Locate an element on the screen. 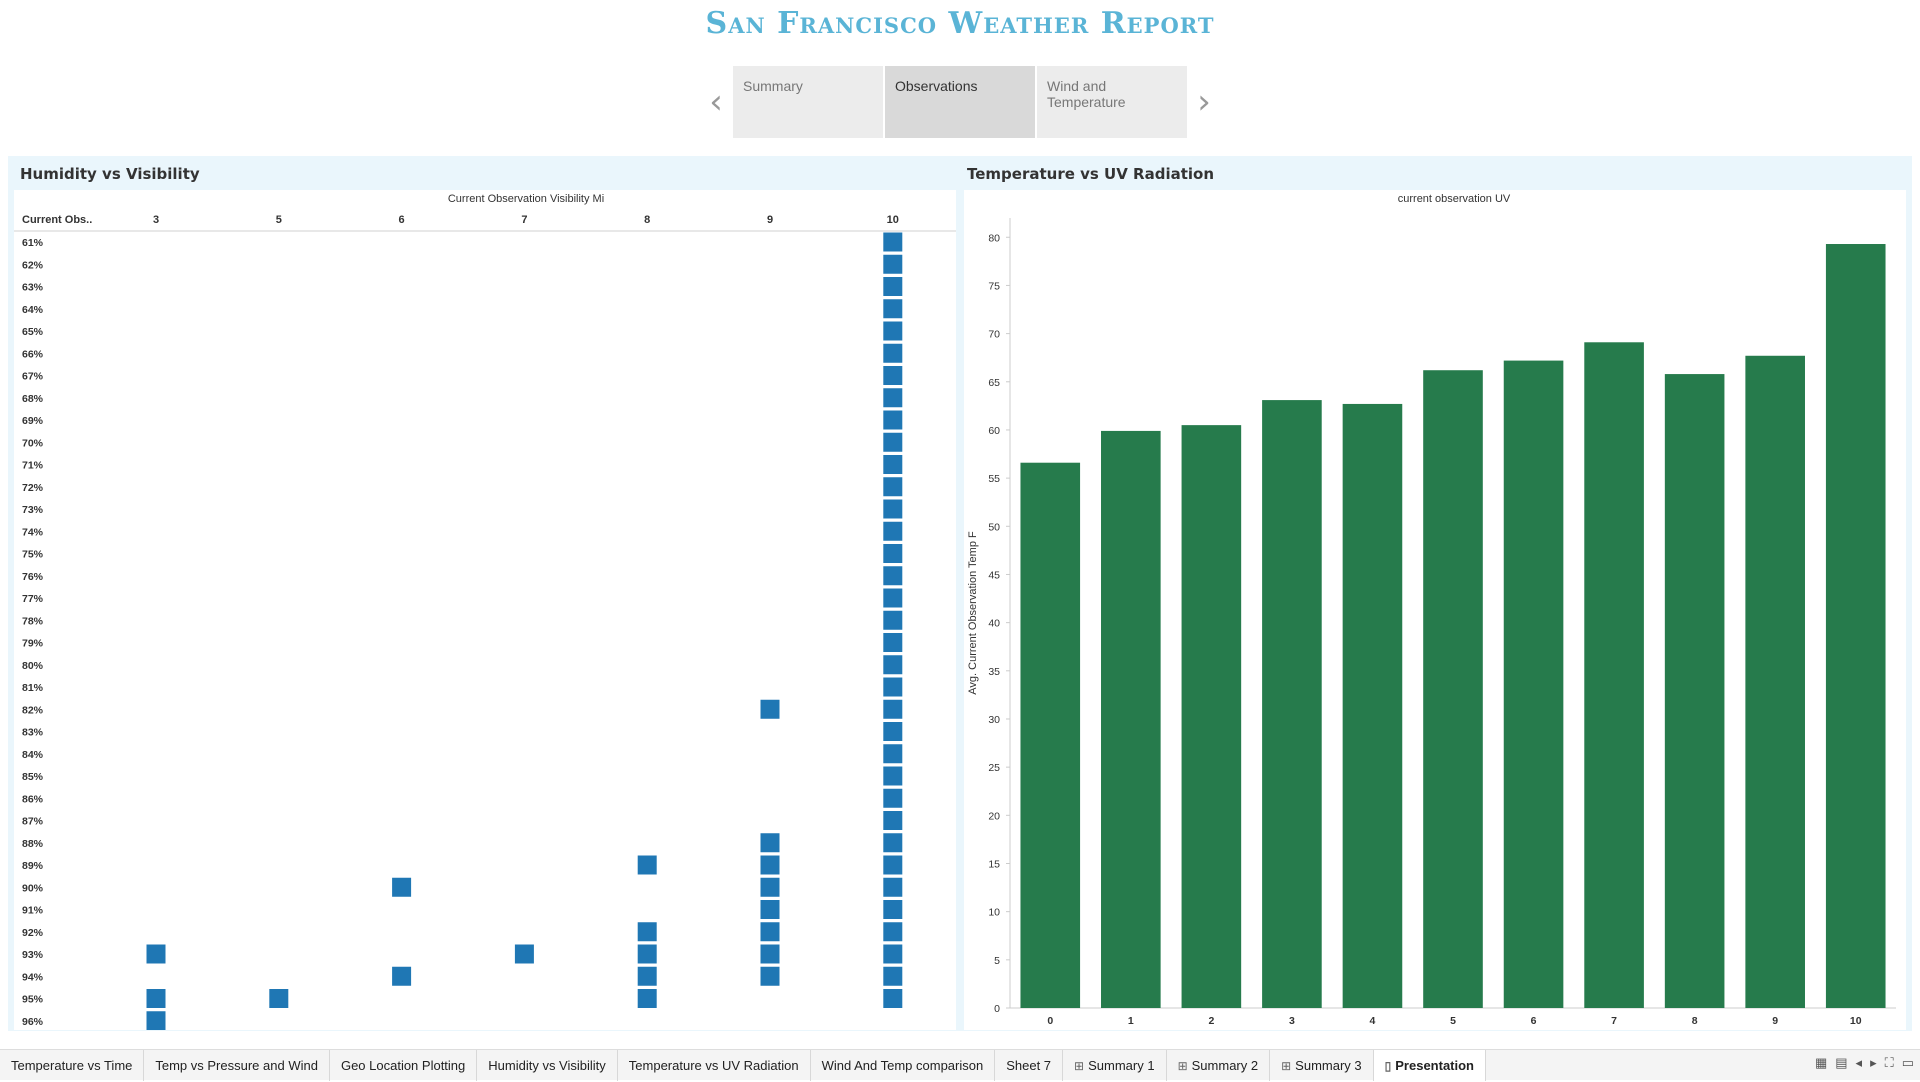 This screenshot has width=1920, height=1082. show-tabs-icon: ▤ is located at coordinates (1841, 1062).